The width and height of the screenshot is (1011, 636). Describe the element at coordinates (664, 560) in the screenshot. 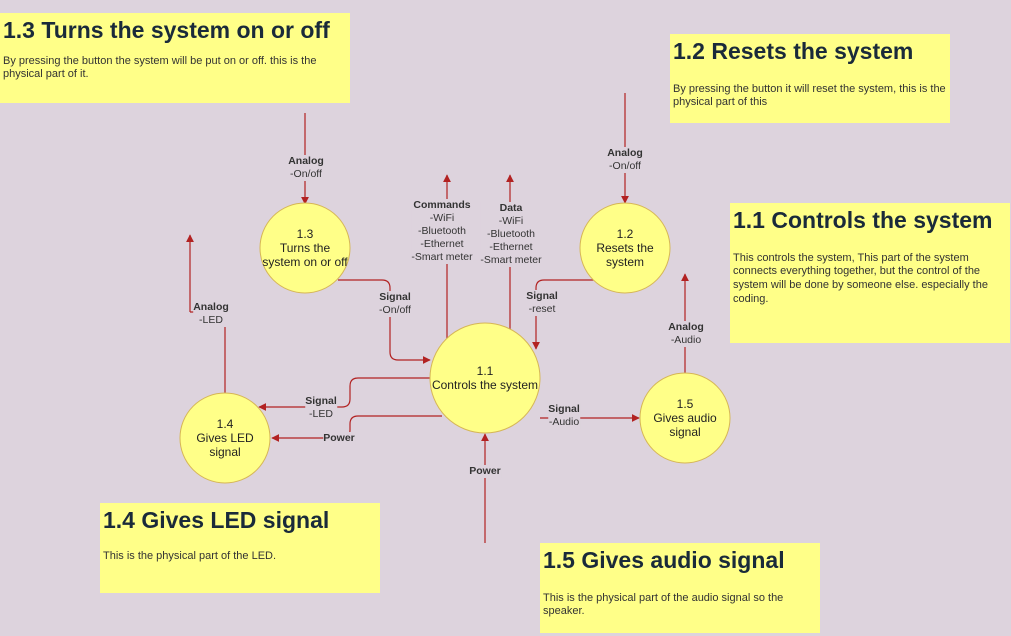

I see `note-title: 1.5 Gives audio signal` at that location.